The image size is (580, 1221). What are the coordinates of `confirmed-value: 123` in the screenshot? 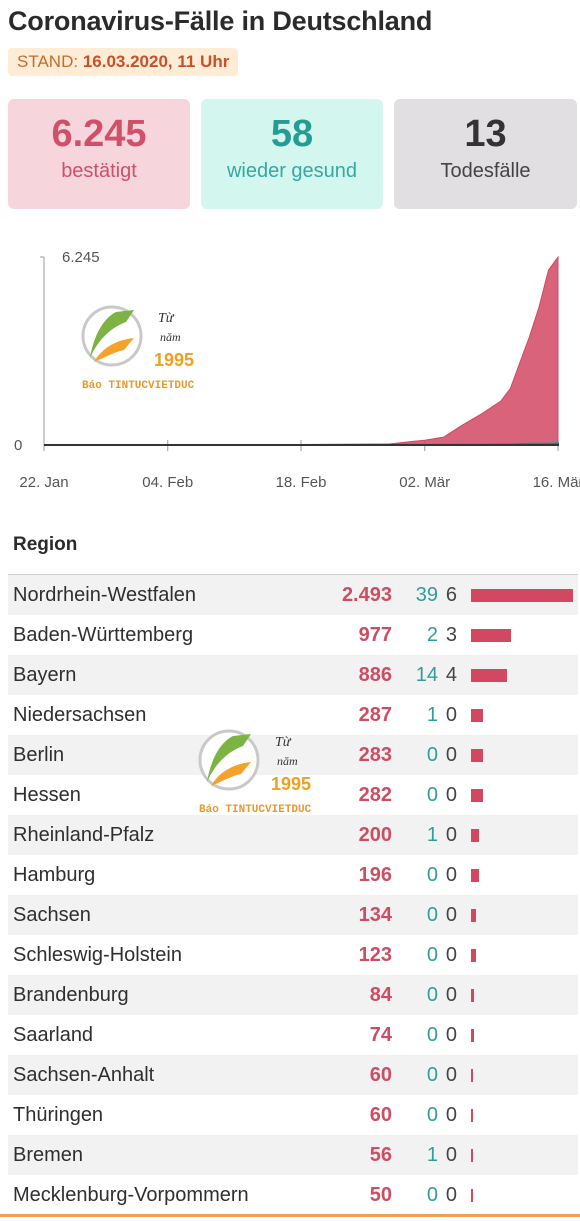 It's located at (375, 955).